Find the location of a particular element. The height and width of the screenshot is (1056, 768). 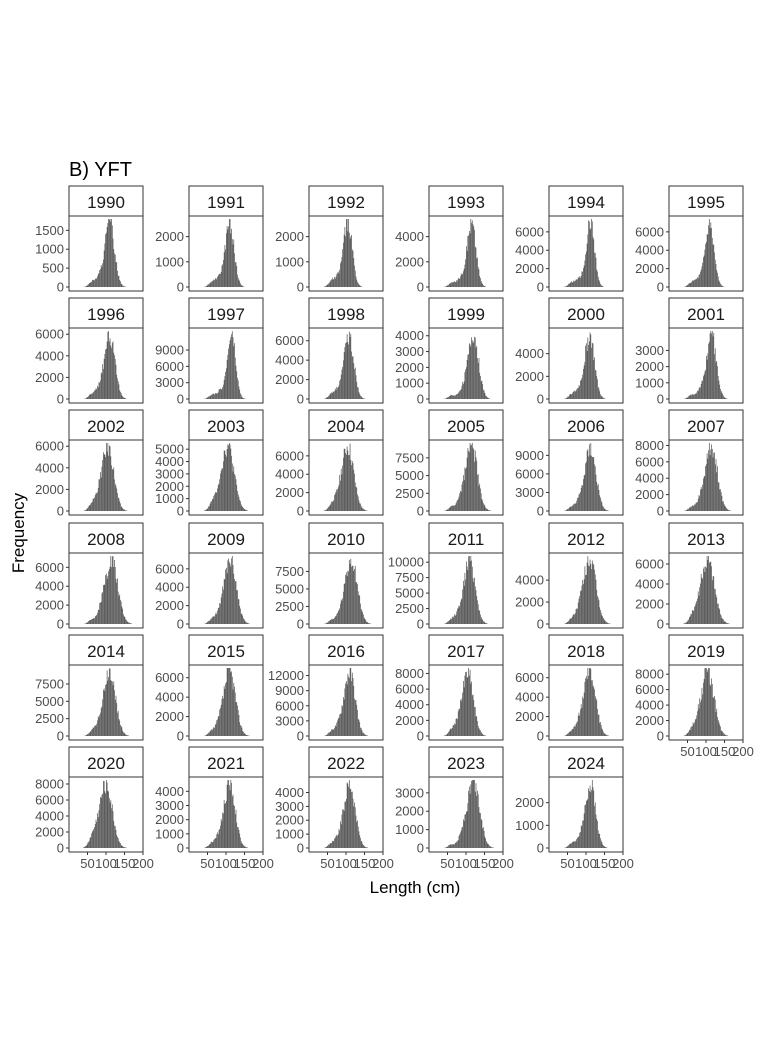

facet-strip-label: 2012 is located at coordinates (586, 539).